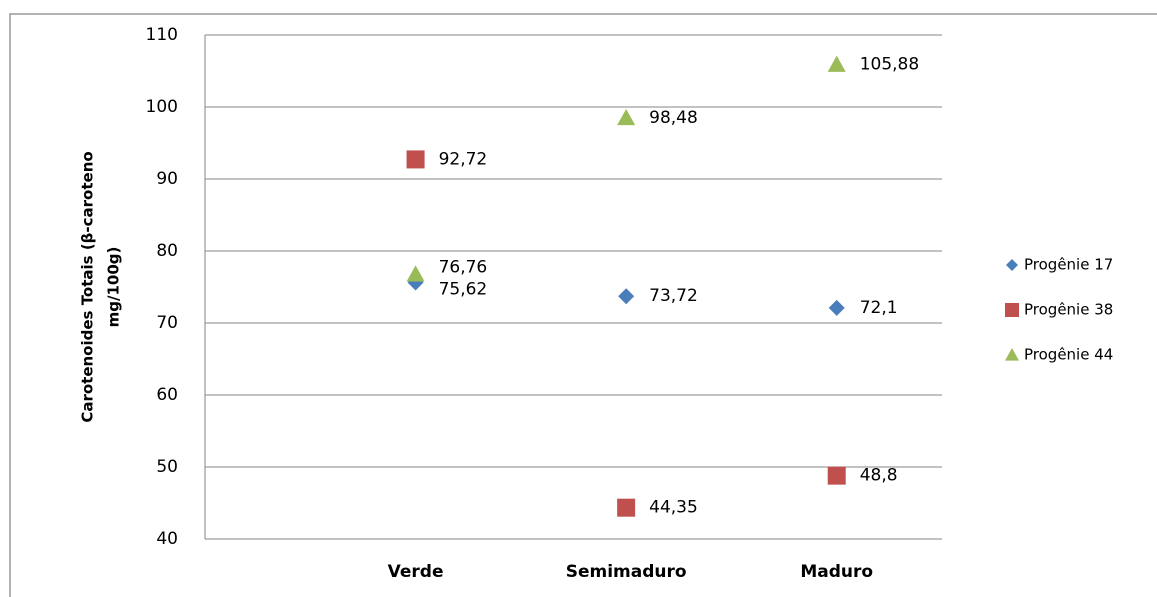 Image resolution: width=1157 pixels, height=597 pixels. What do you see at coordinates (626, 572) in the screenshot?
I see `x-tick-label: Semimaduro` at bounding box center [626, 572].